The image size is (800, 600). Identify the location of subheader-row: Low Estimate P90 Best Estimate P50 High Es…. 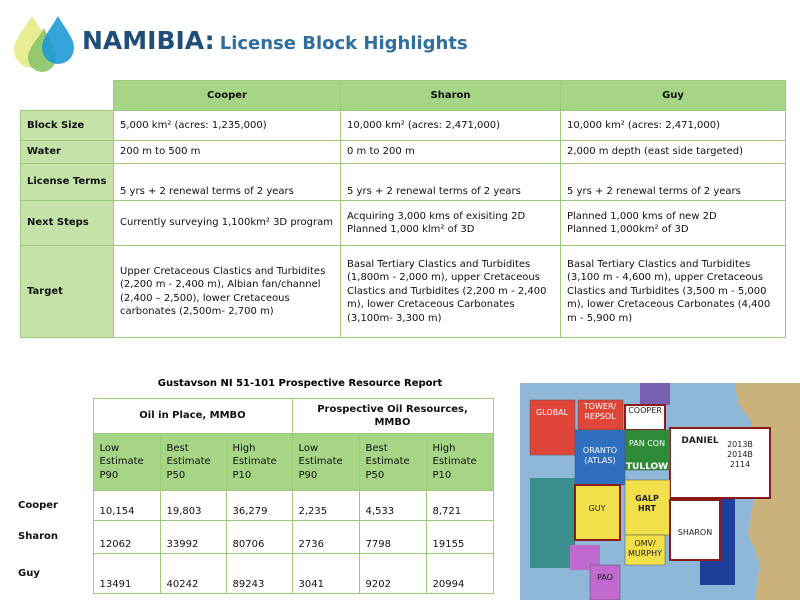
(253, 462).